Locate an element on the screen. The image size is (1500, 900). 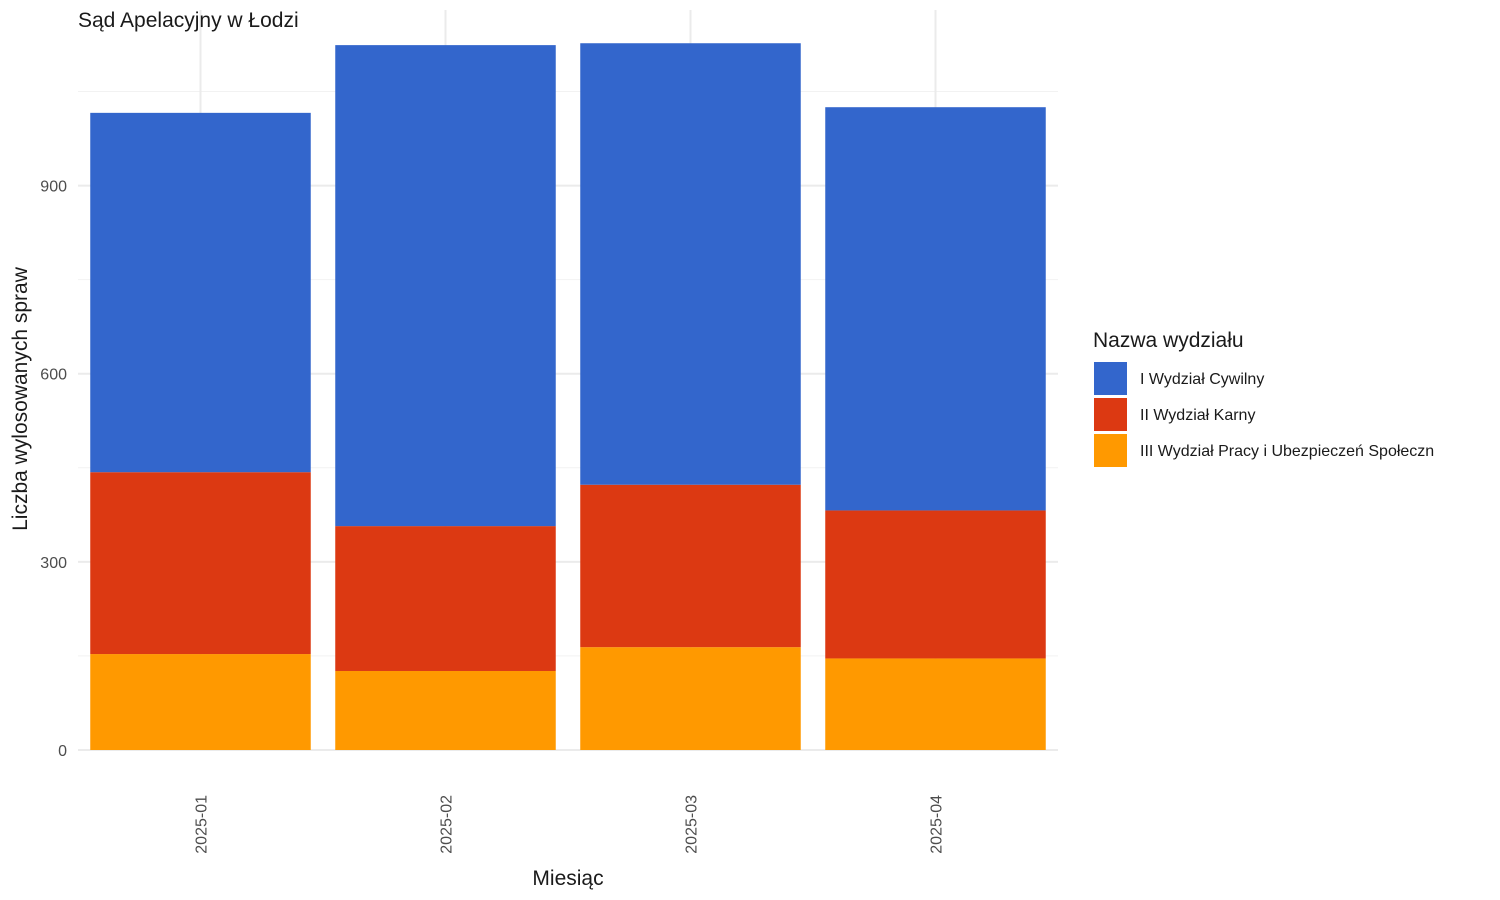
legend-label: III Wydział Pracy i Ubezpieczeń Społeczn is located at coordinates (1287, 451).